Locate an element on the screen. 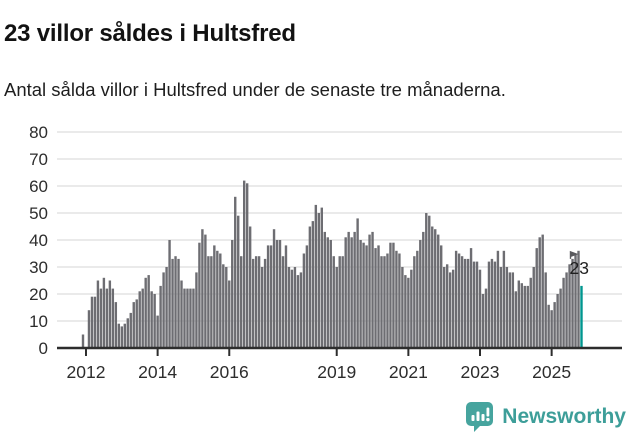  y-tick-label: 30 is located at coordinates (38, 267).